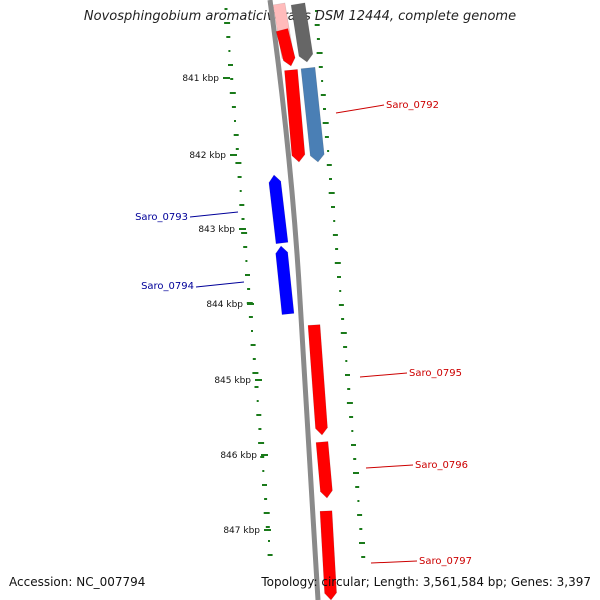 Image resolution: width=600 pixels, height=600 pixels. I want to click on gene-label: Saro_0797, so click(445, 561).